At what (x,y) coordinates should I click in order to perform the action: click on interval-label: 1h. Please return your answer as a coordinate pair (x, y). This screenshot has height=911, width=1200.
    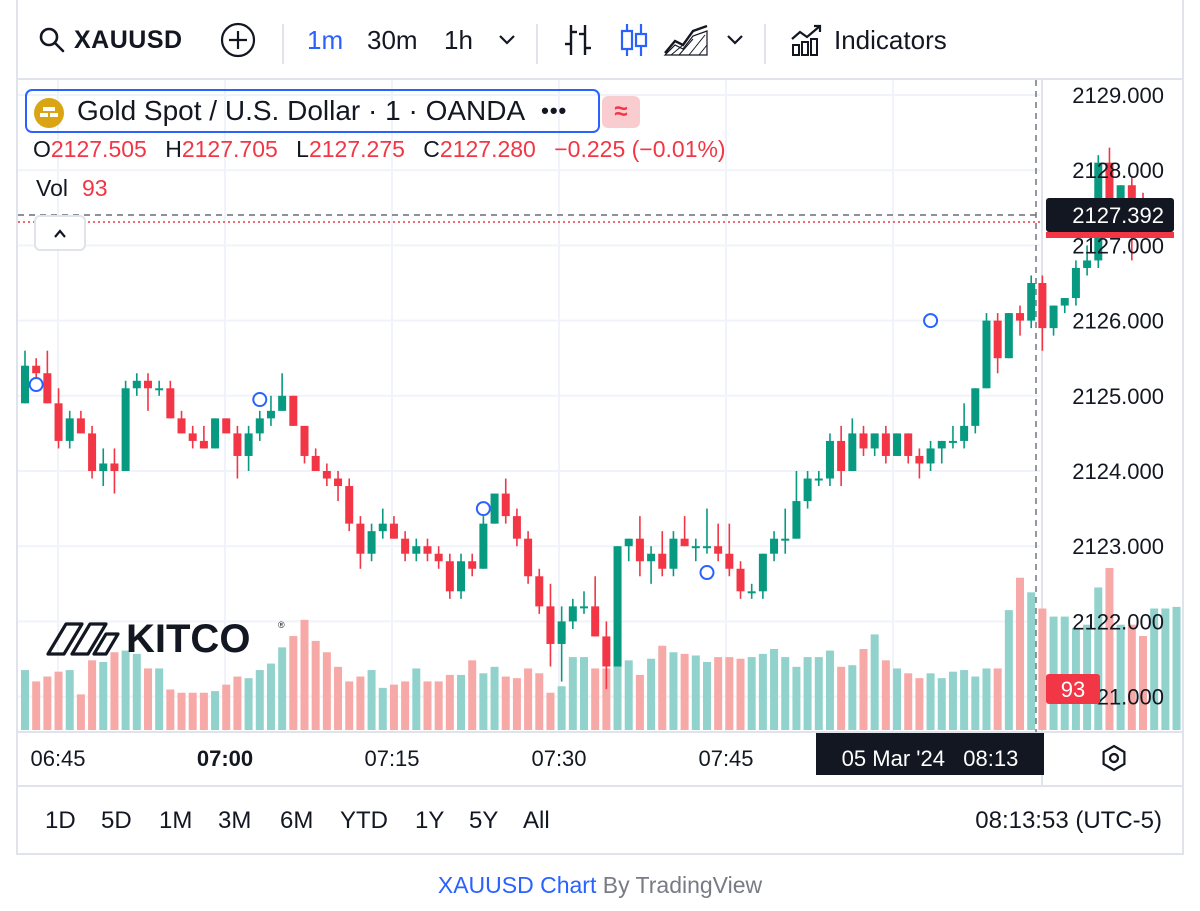
    Looking at the image, I should click on (458, 39).